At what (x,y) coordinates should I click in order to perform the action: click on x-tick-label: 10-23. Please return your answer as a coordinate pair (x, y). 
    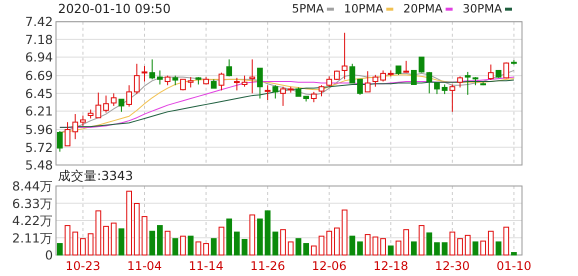
    Looking at the image, I should click on (83, 266).